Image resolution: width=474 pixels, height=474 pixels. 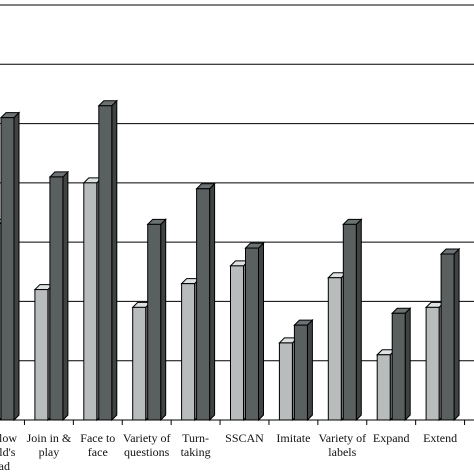 What do you see at coordinates (293, 438) in the screenshot?
I see `category-label: Imitate` at bounding box center [293, 438].